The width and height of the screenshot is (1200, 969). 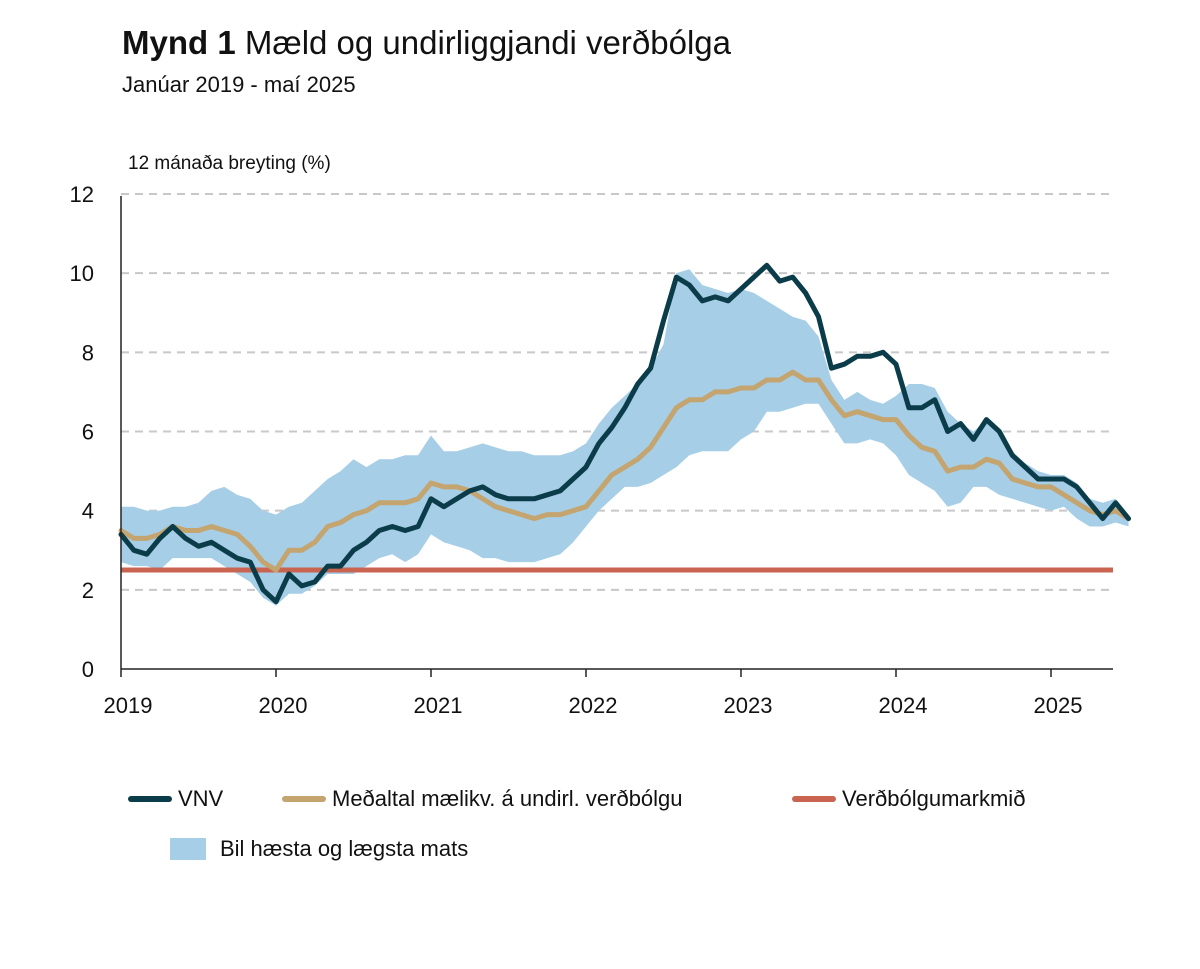 I want to click on x-tick-label: 2019, so click(x=128, y=705).